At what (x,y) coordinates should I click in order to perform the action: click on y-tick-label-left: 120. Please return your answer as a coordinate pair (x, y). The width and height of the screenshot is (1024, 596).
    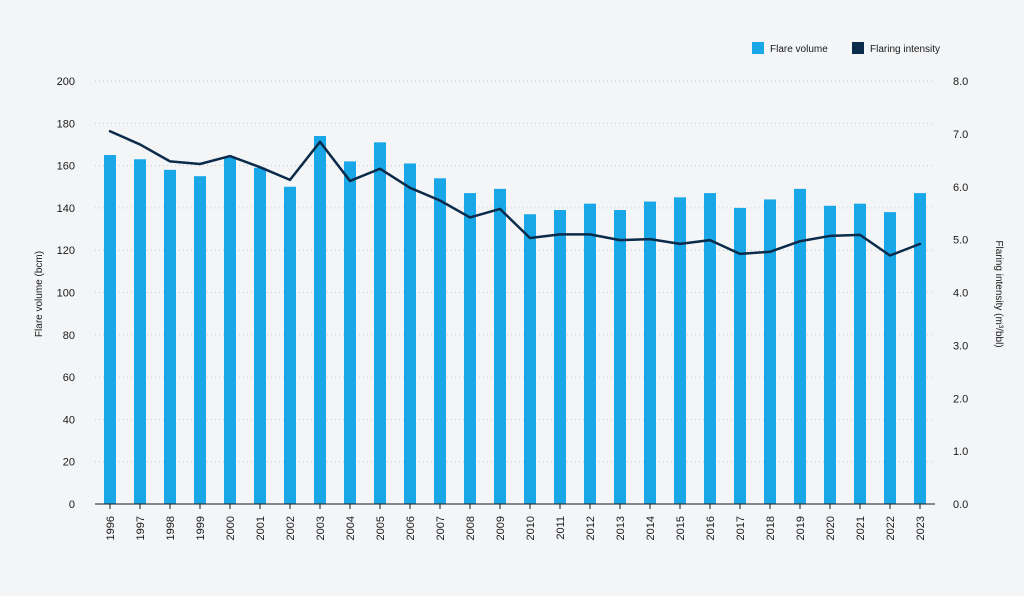
    Looking at the image, I should click on (66, 251).